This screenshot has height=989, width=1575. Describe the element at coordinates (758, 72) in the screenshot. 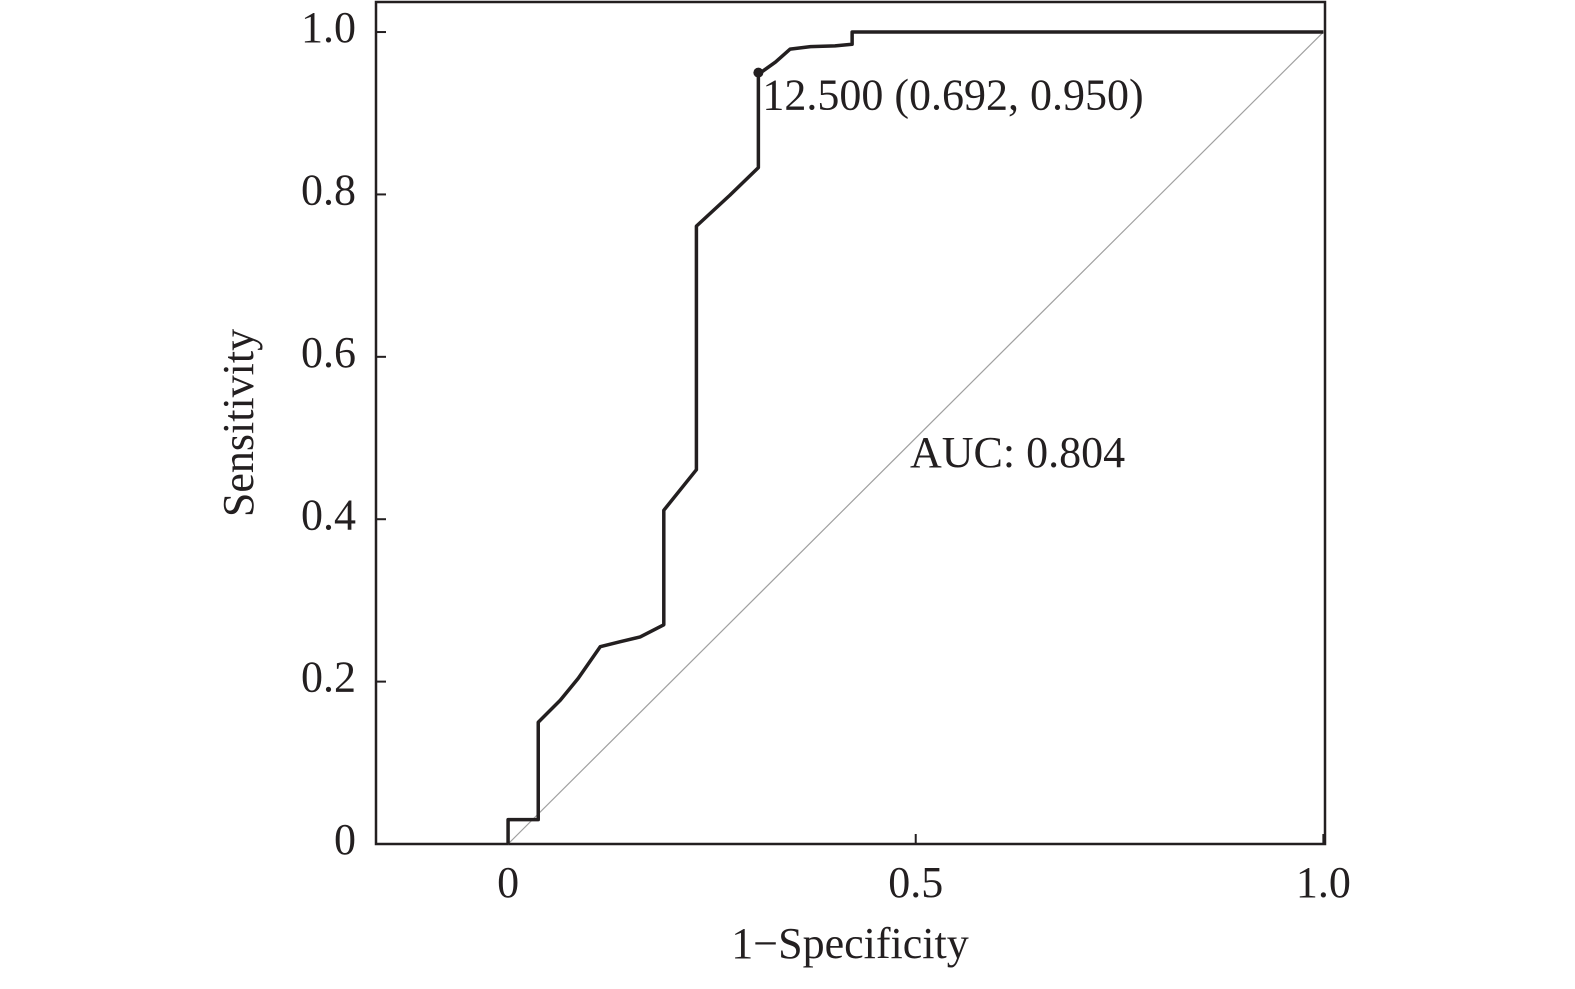

I see `cutoff-point` at that location.